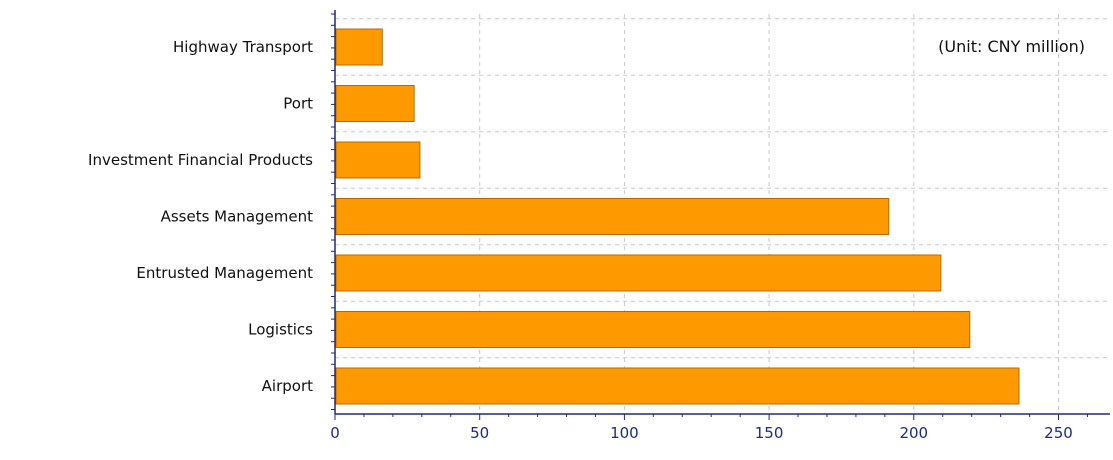 The image size is (1113, 460). I want to click on x-tick-label: 200, so click(913, 433).